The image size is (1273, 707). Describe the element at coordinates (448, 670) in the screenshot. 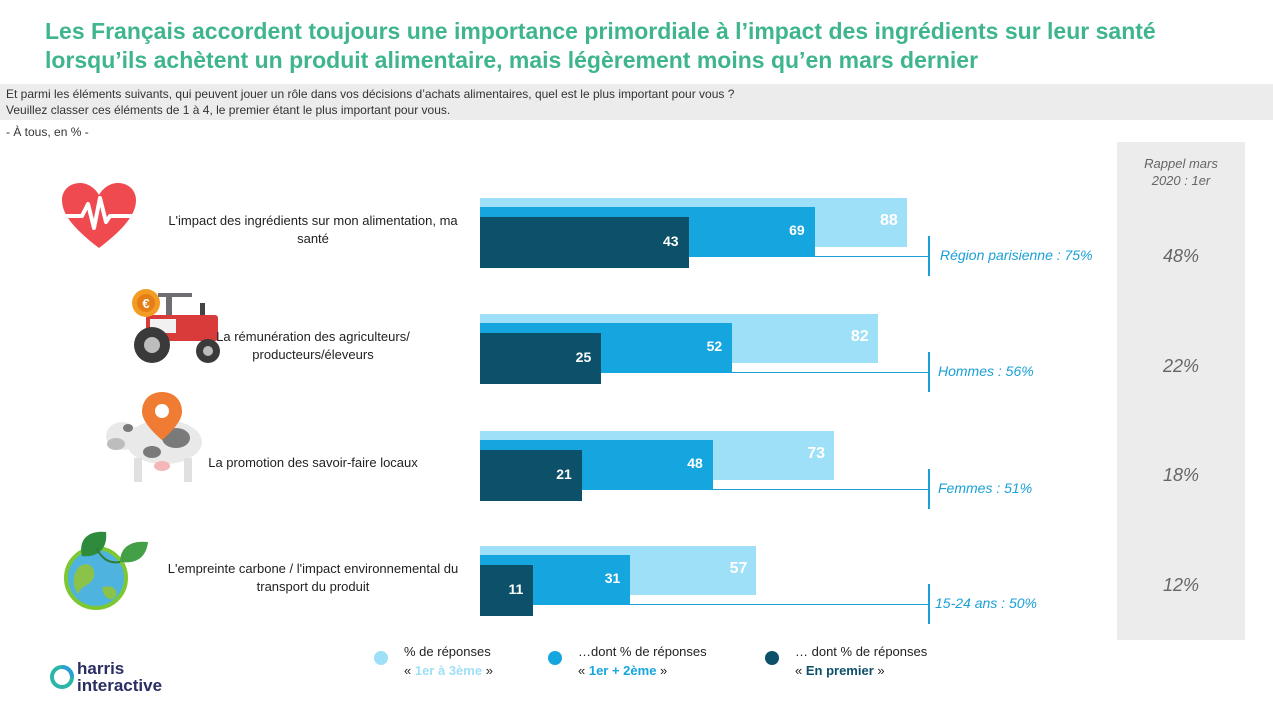

I see `legend-highlight: 1er à 3ème` at that location.